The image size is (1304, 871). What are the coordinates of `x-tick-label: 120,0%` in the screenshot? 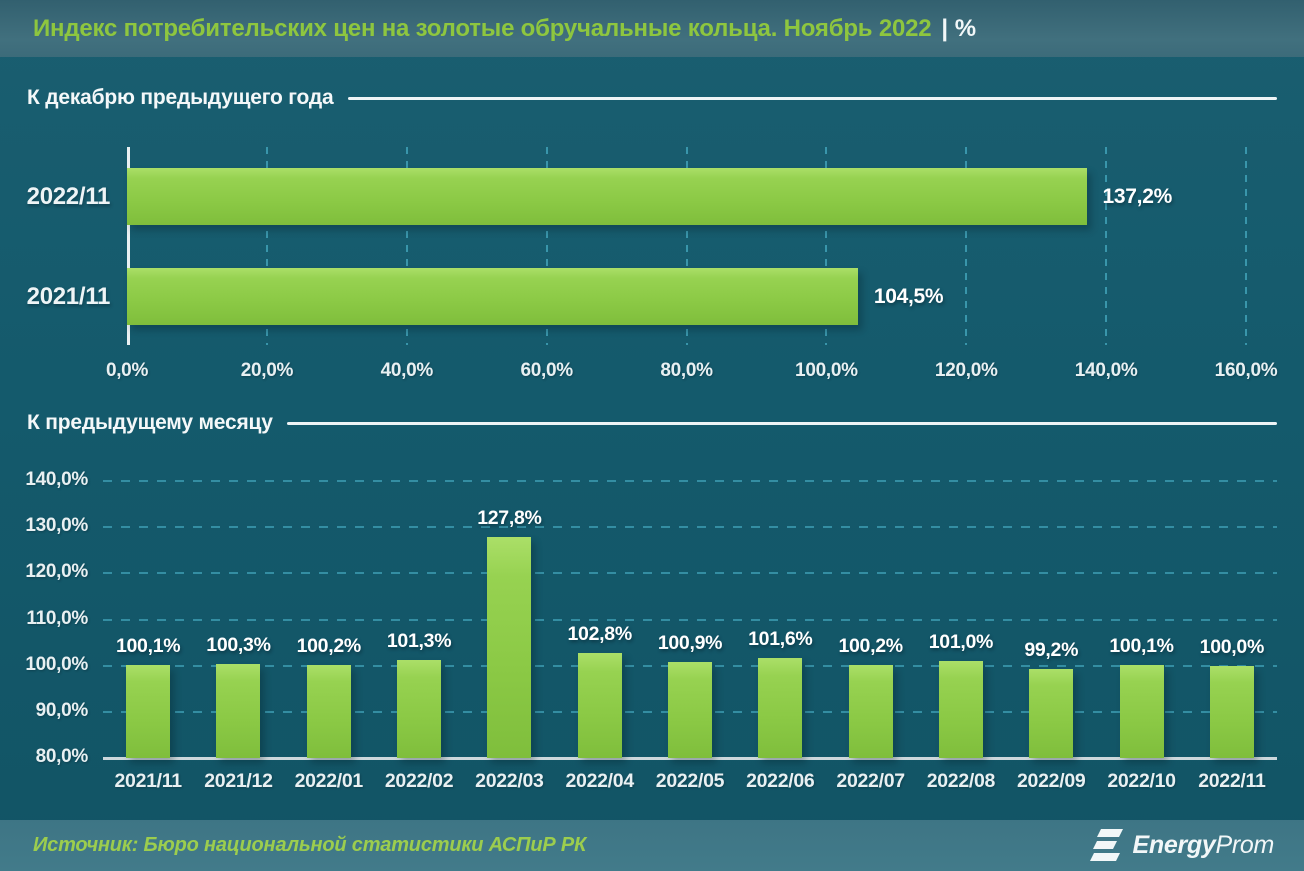 It's located at (966, 370).